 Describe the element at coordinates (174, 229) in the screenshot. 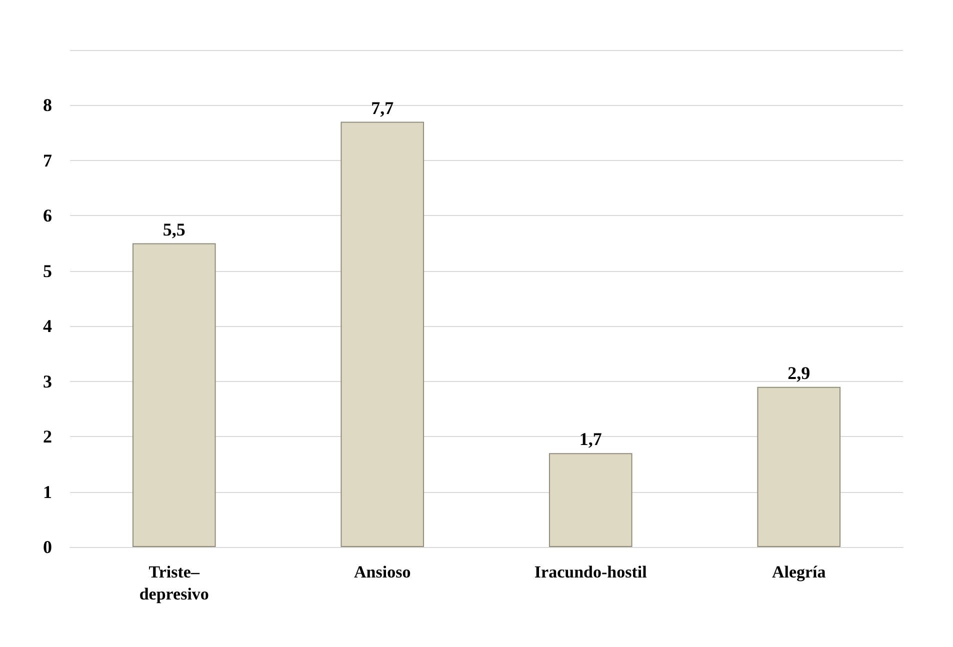

I see `data-label: 5,5` at that location.